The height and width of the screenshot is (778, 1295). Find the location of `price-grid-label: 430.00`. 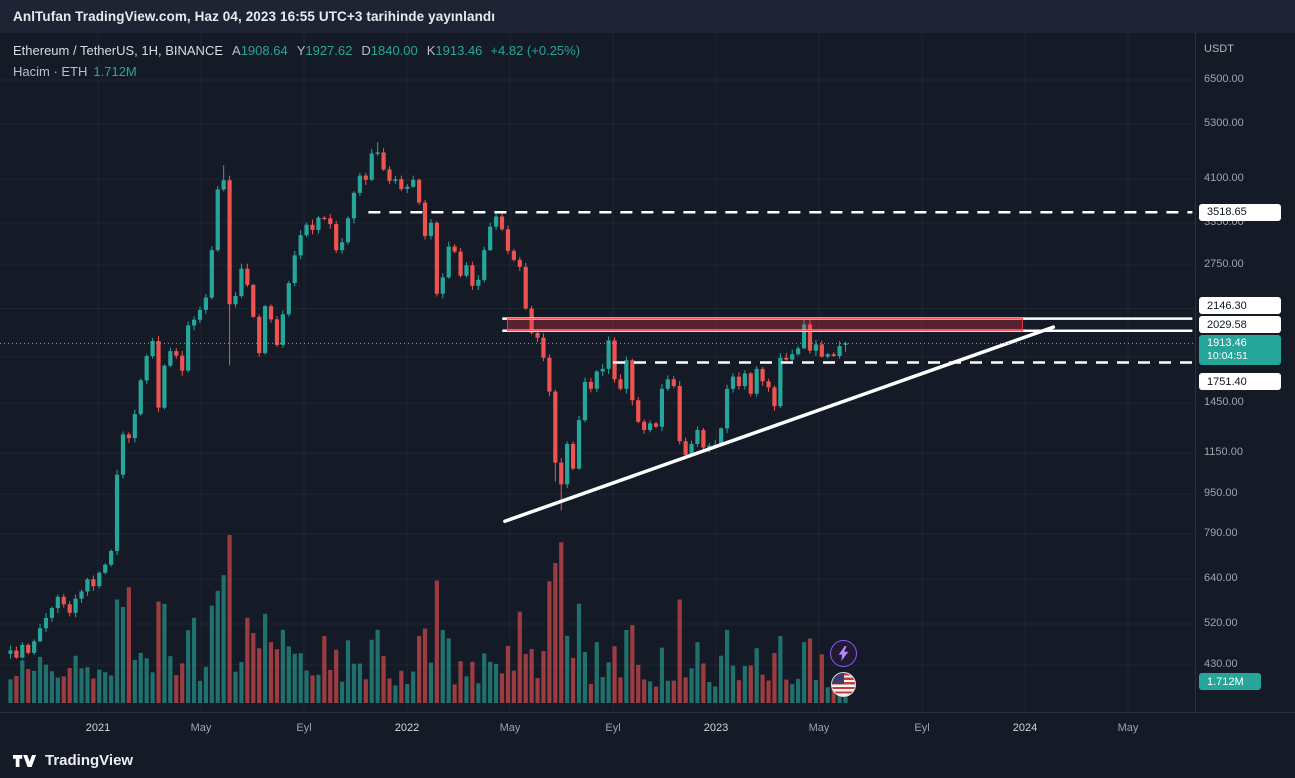

price-grid-label: 430.00 is located at coordinates (1221, 663).